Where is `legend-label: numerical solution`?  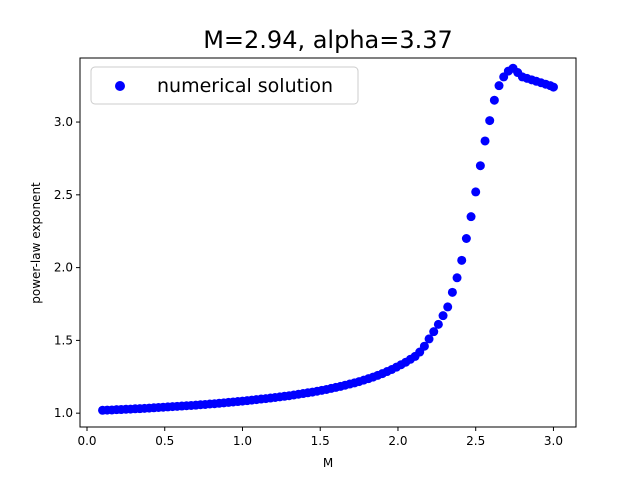 legend-label: numerical solution is located at coordinates (245, 86).